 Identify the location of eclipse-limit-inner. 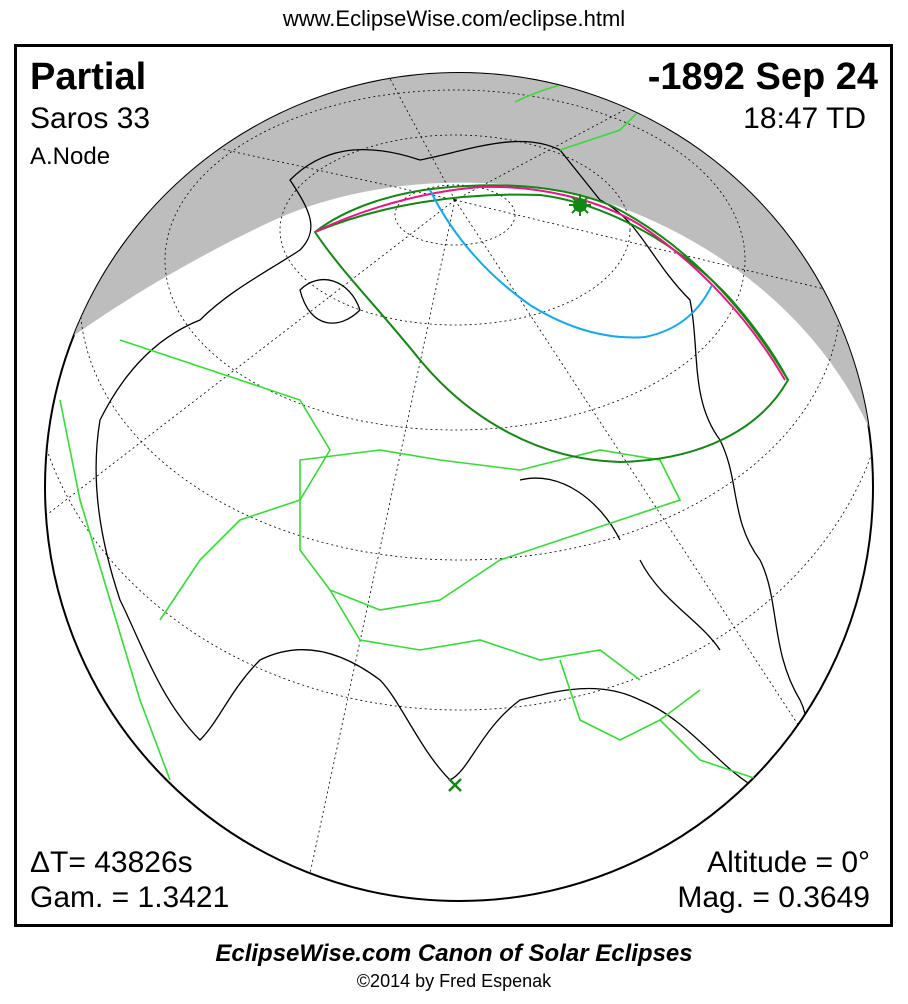
(551, 287).